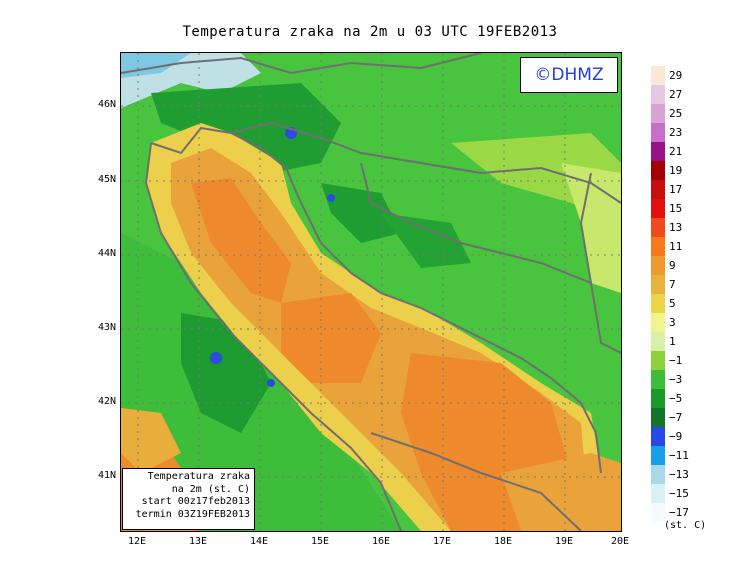  What do you see at coordinates (210, 489) in the screenshot?
I see `info-line-2: na 2m (st. C)` at bounding box center [210, 489].